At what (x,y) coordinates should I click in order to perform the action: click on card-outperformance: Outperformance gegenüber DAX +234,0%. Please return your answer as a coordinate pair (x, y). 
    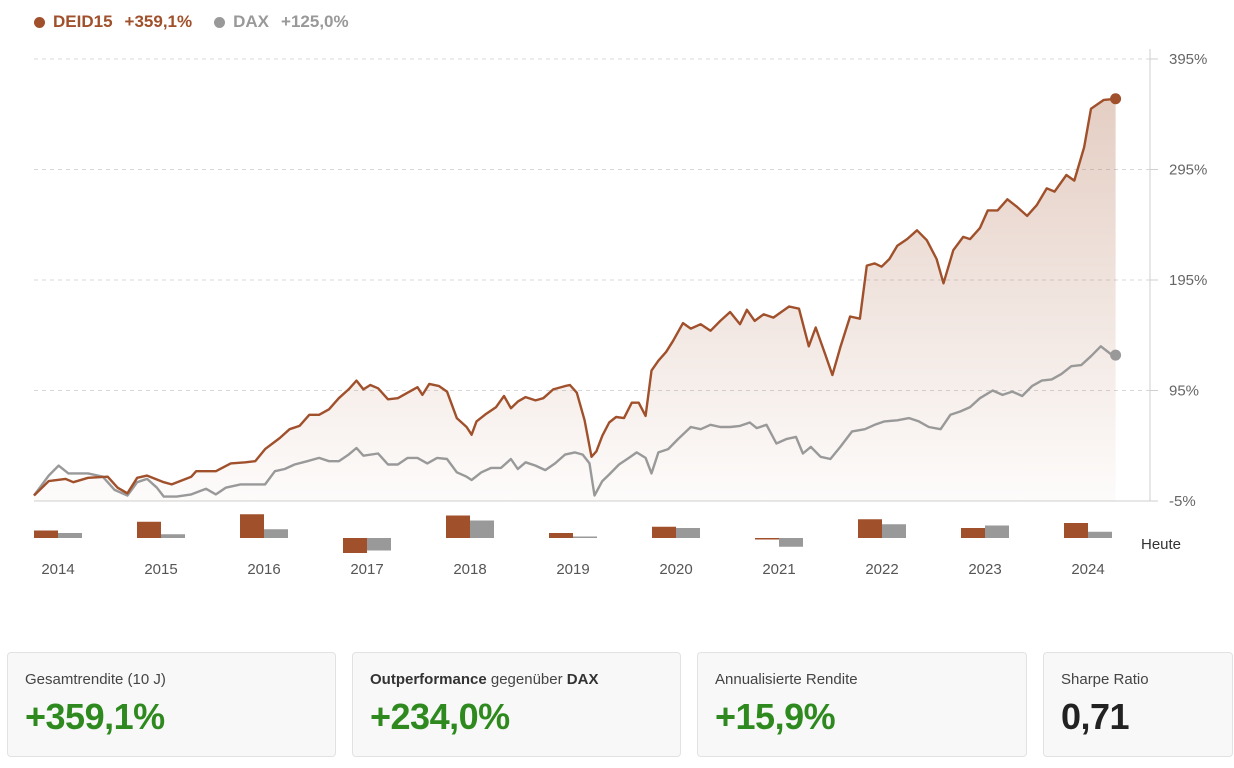
    Looking at the image, I should click on (516, 704).